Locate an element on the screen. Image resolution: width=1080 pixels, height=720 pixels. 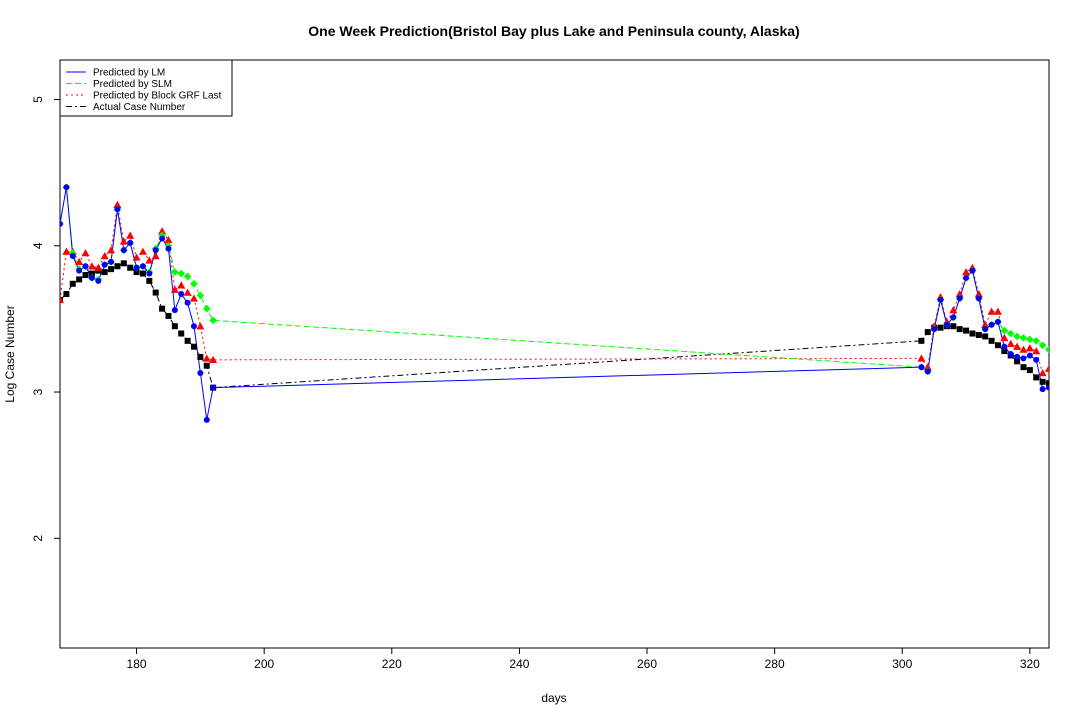
x-tick-label: 260 is located at coordinates (647, 664).